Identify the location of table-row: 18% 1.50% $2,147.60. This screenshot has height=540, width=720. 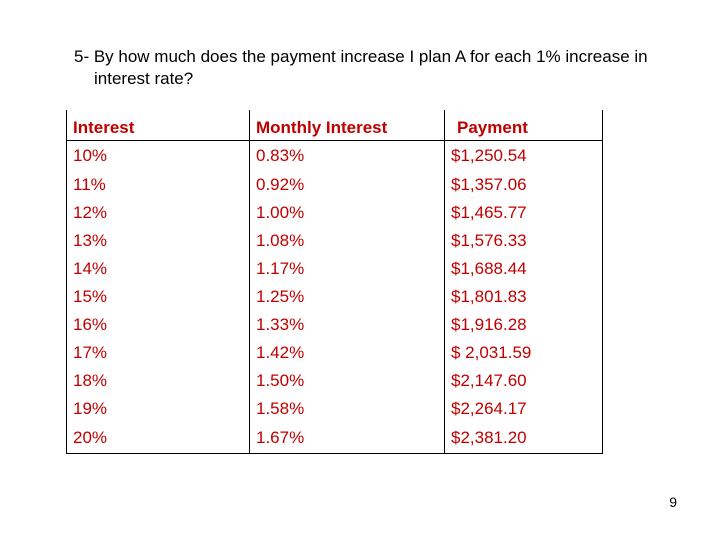
(334, 381).